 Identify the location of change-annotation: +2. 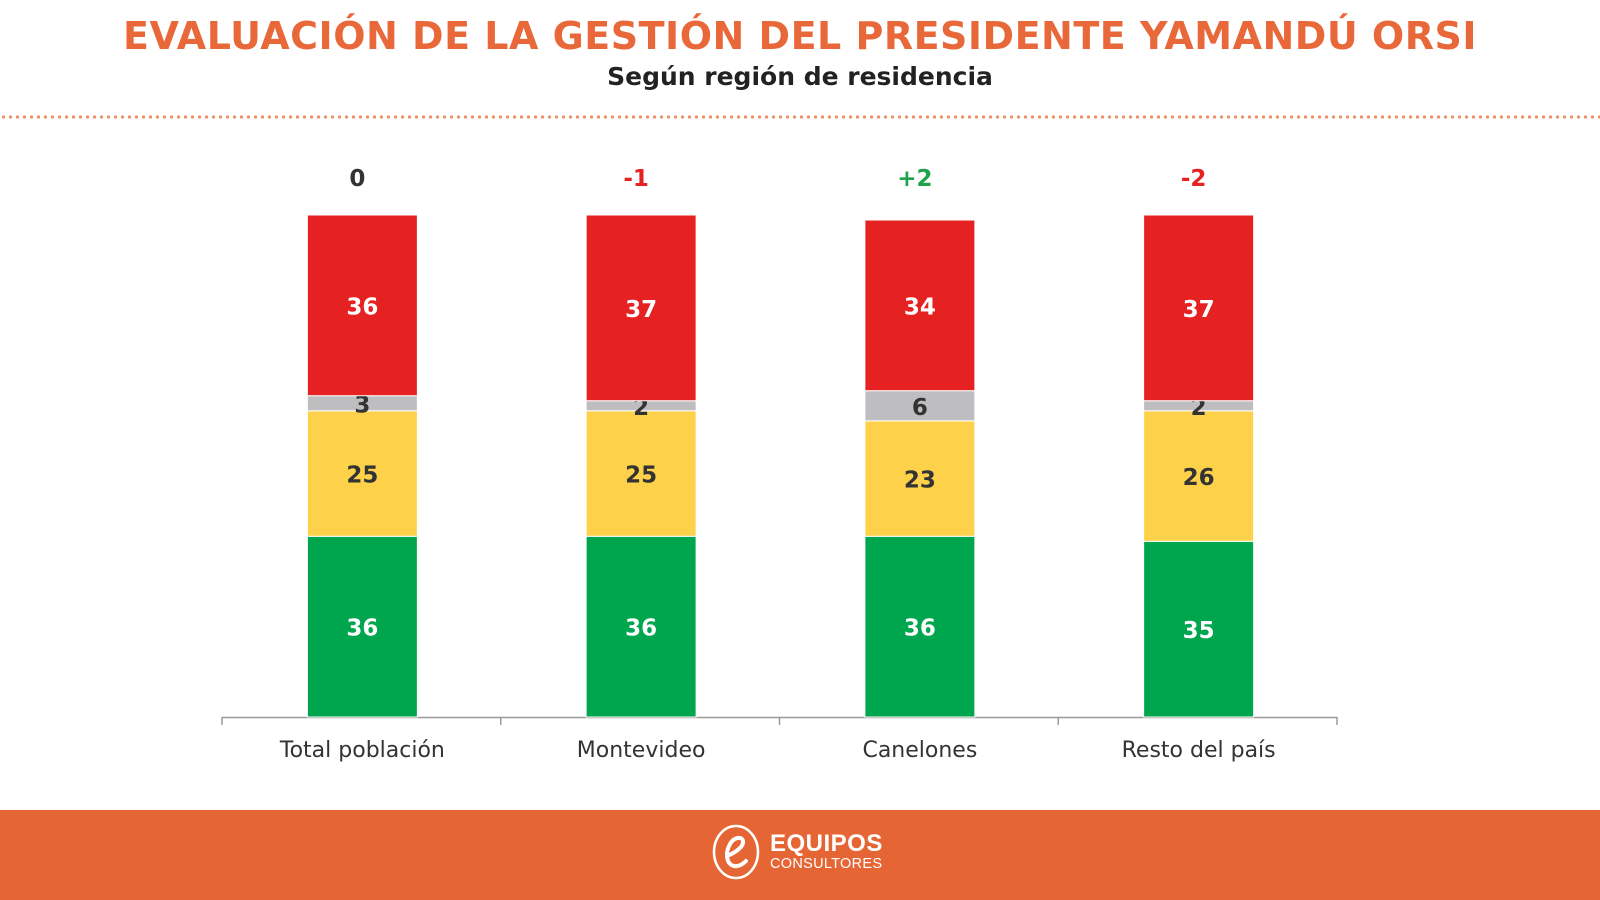
(914, 179).